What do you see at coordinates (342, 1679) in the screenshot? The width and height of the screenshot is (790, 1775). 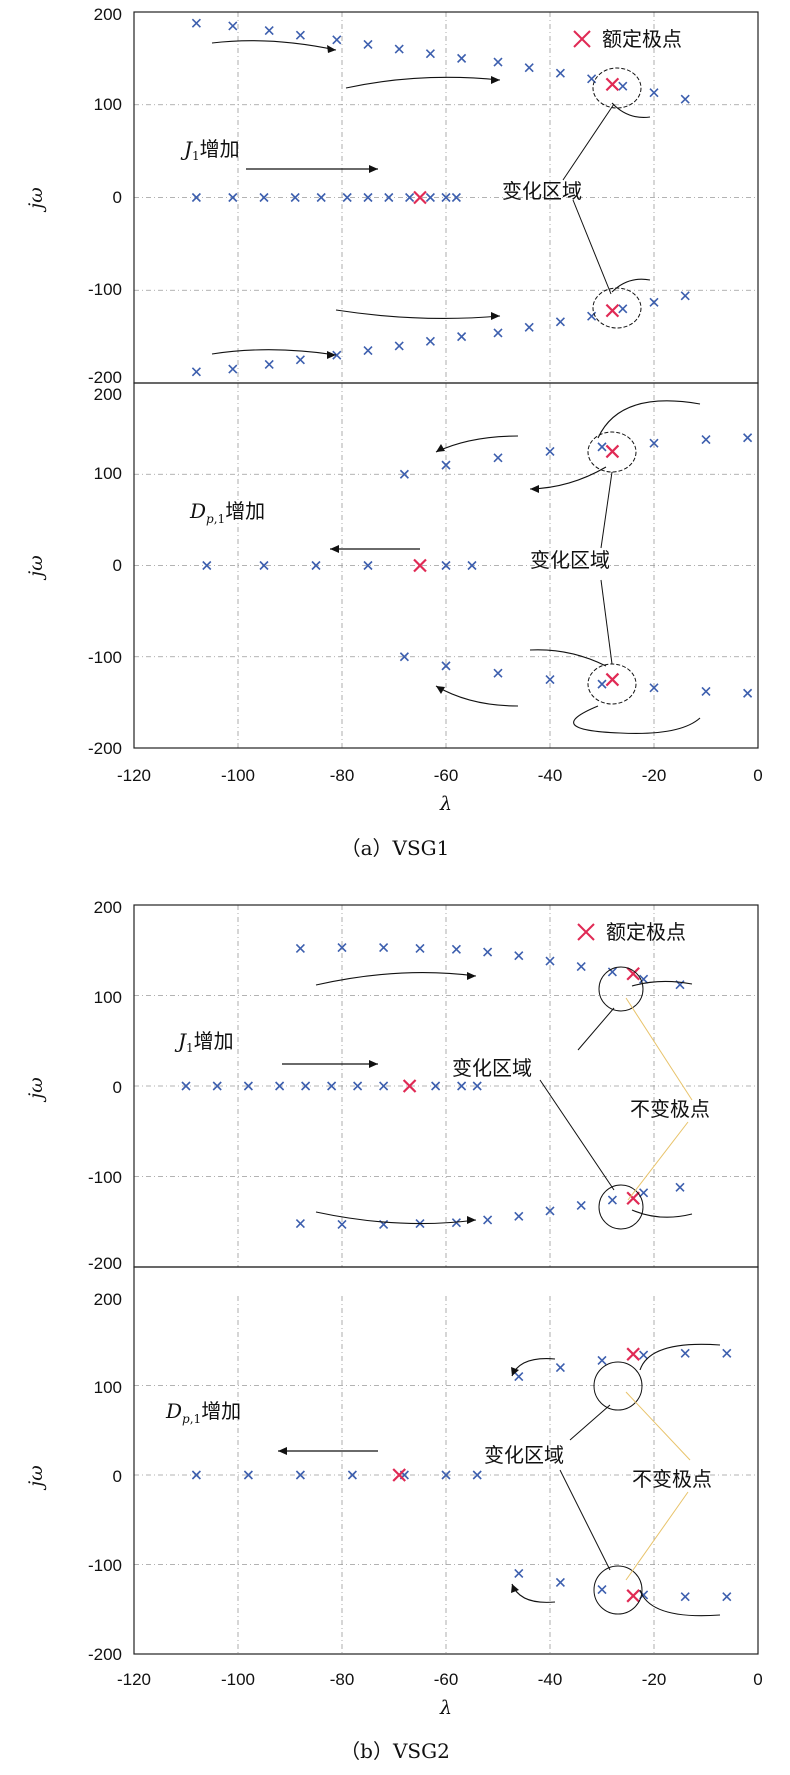 I see `x-tick-label: -80` at bounding box center [342, 1679].